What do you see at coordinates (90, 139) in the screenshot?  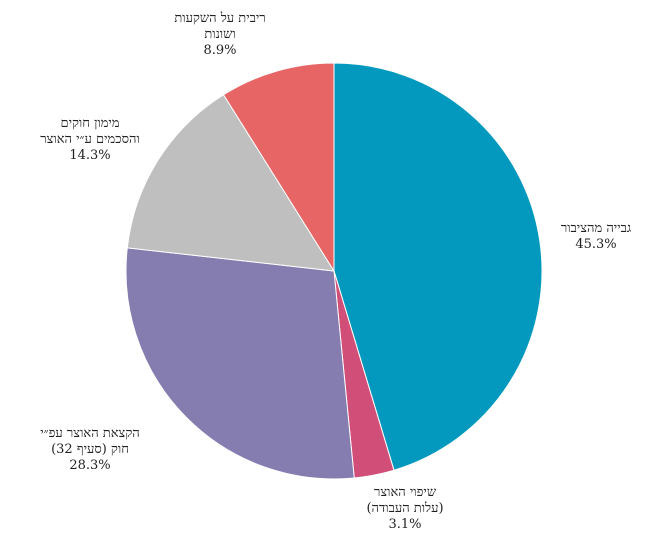 I see `slice-label-laws-agreements-funding: והסכמים ע״י האוצר` at bounding box center [90, 139].